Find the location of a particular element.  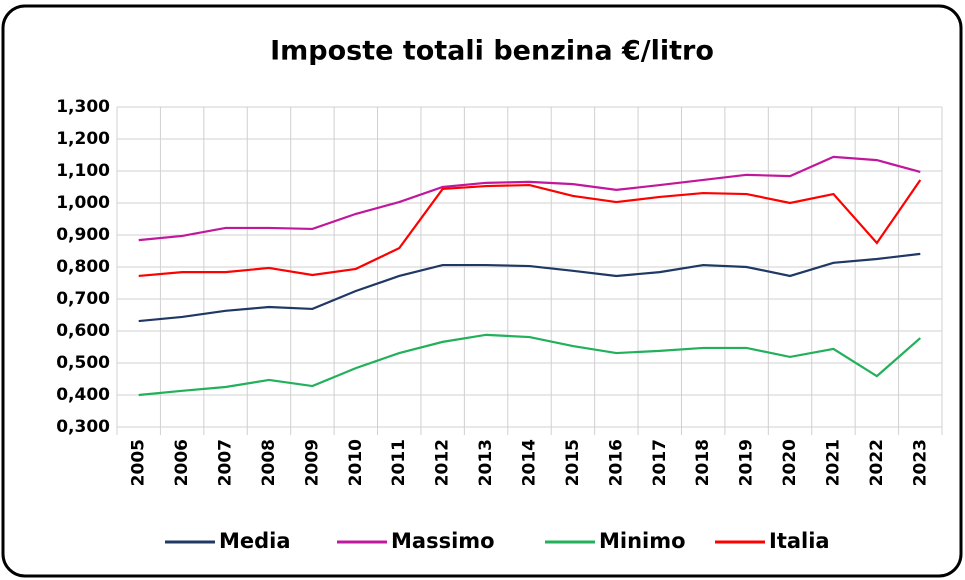

y-tick-label: 0,500 is located at coordinates (83, 363).